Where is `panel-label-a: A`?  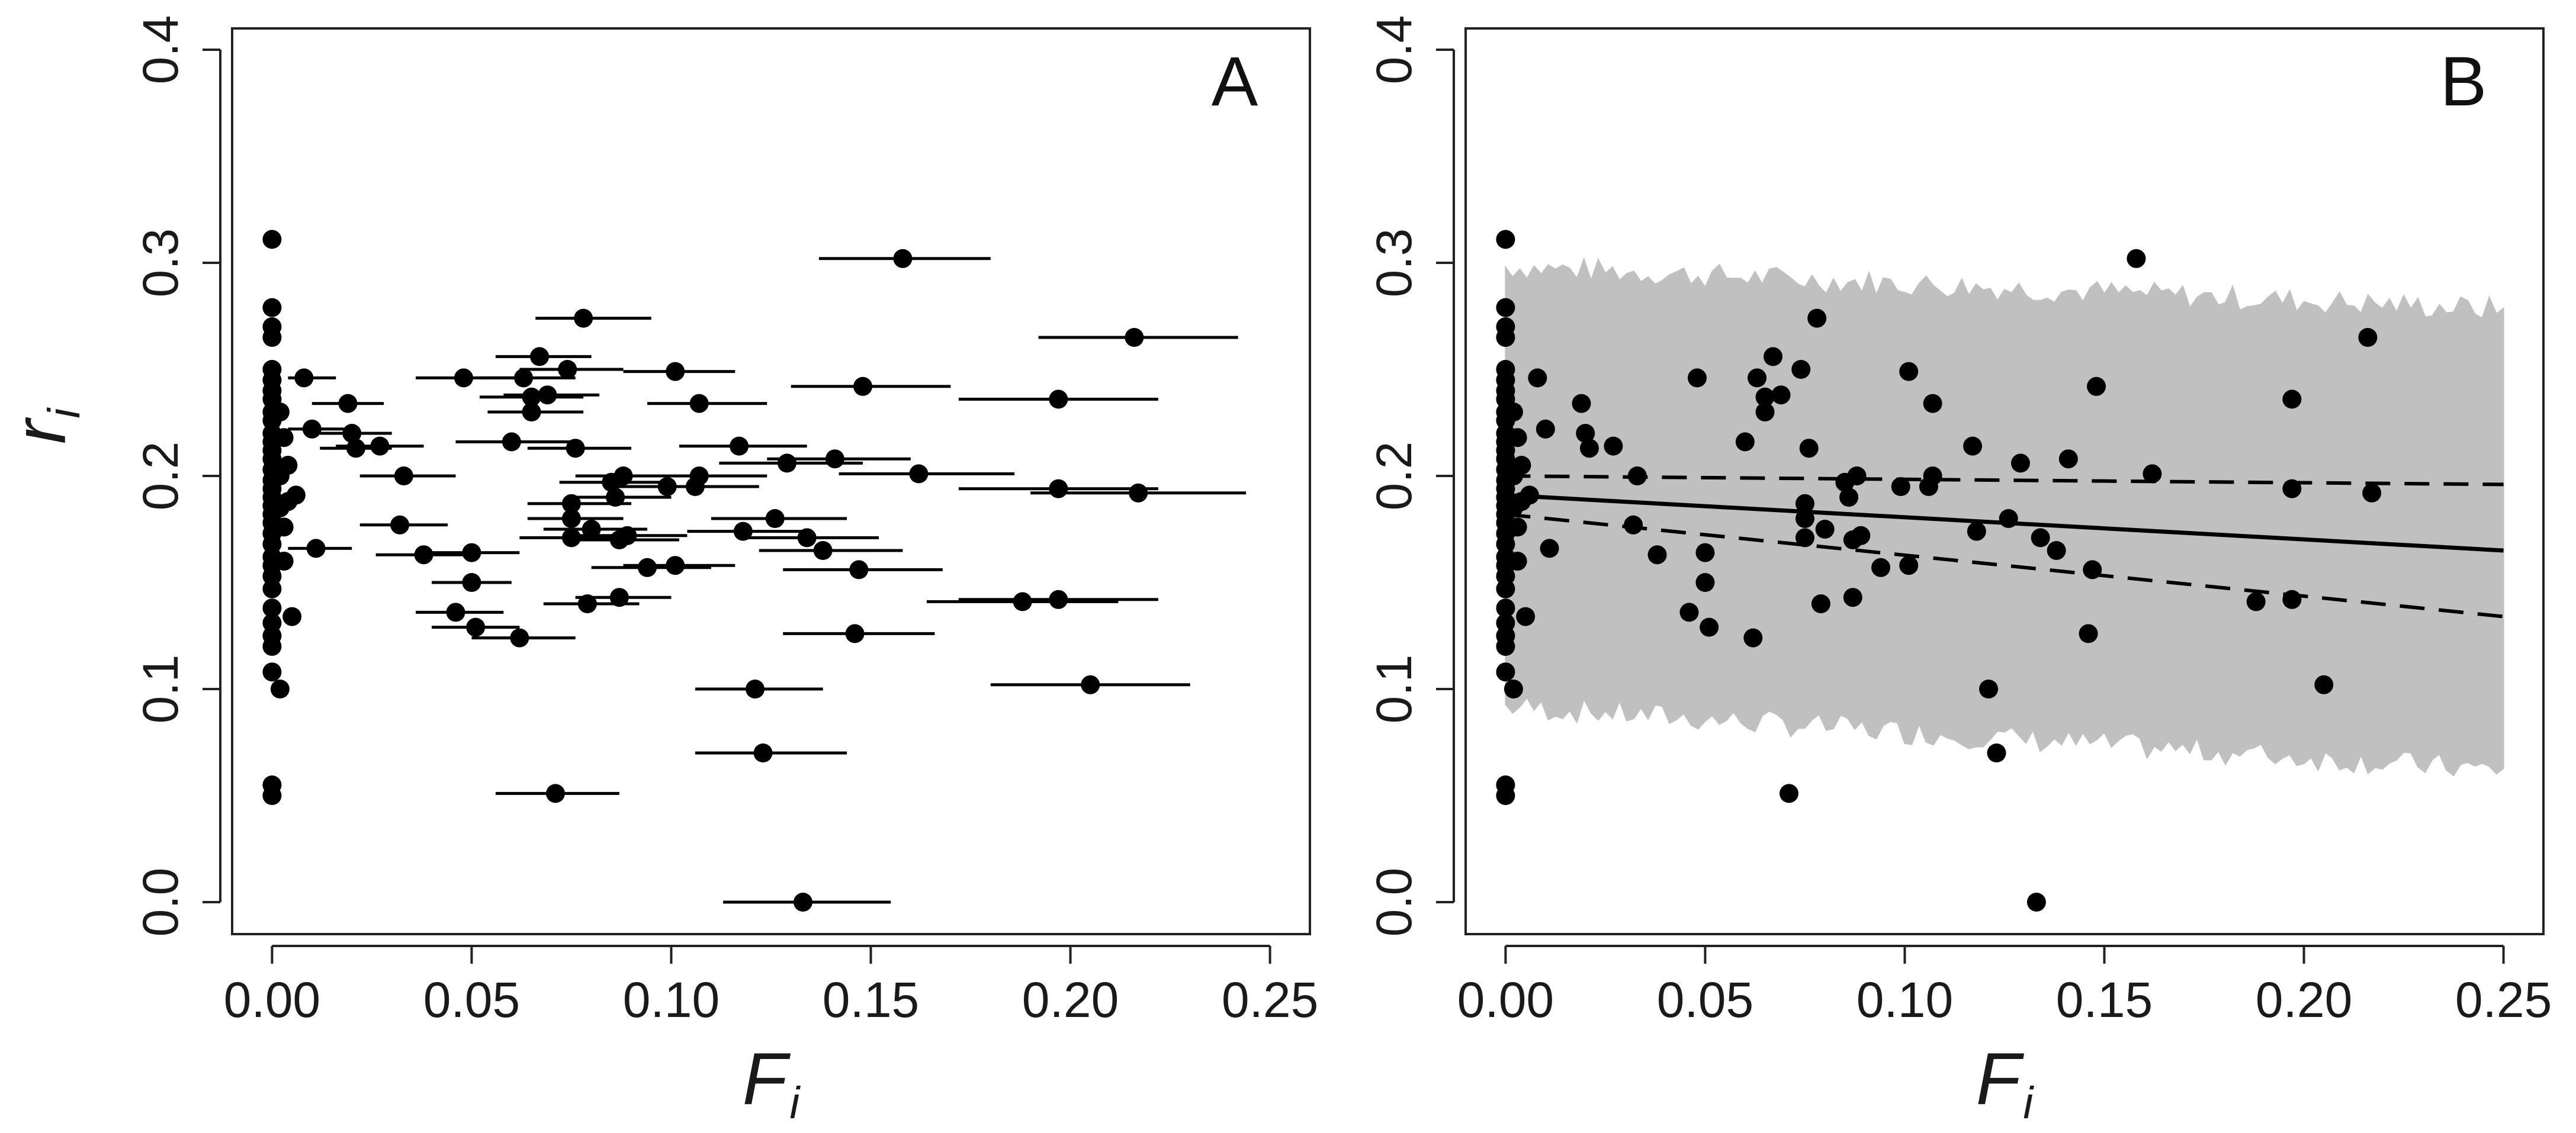 panel-label-a: A is located at coordinates (1235, 82).